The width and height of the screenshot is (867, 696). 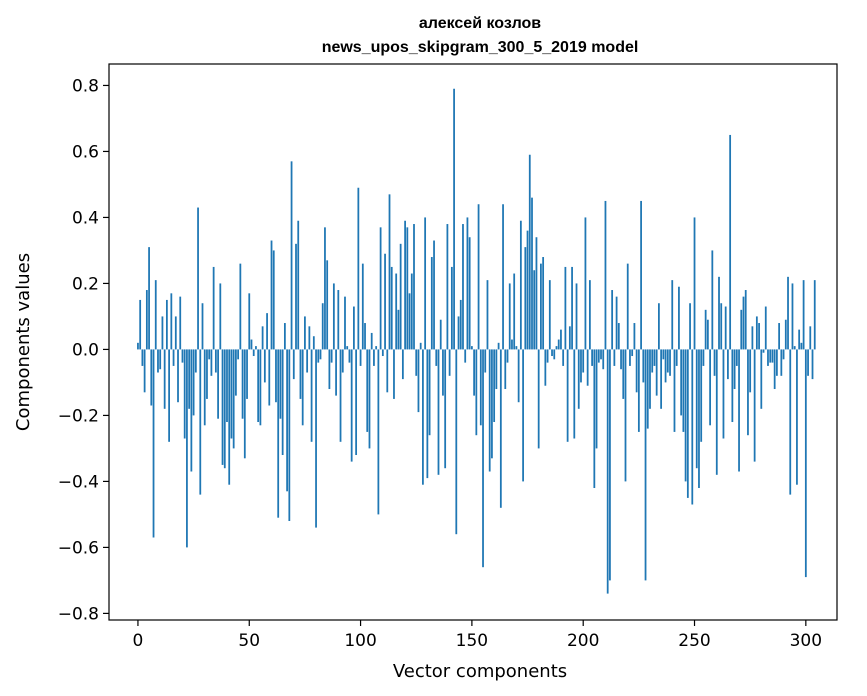 What do you see at coordinates (85, 284) in the screenshot?
I see `y-tick-label: 0.2` at bounding box center [85, 284].